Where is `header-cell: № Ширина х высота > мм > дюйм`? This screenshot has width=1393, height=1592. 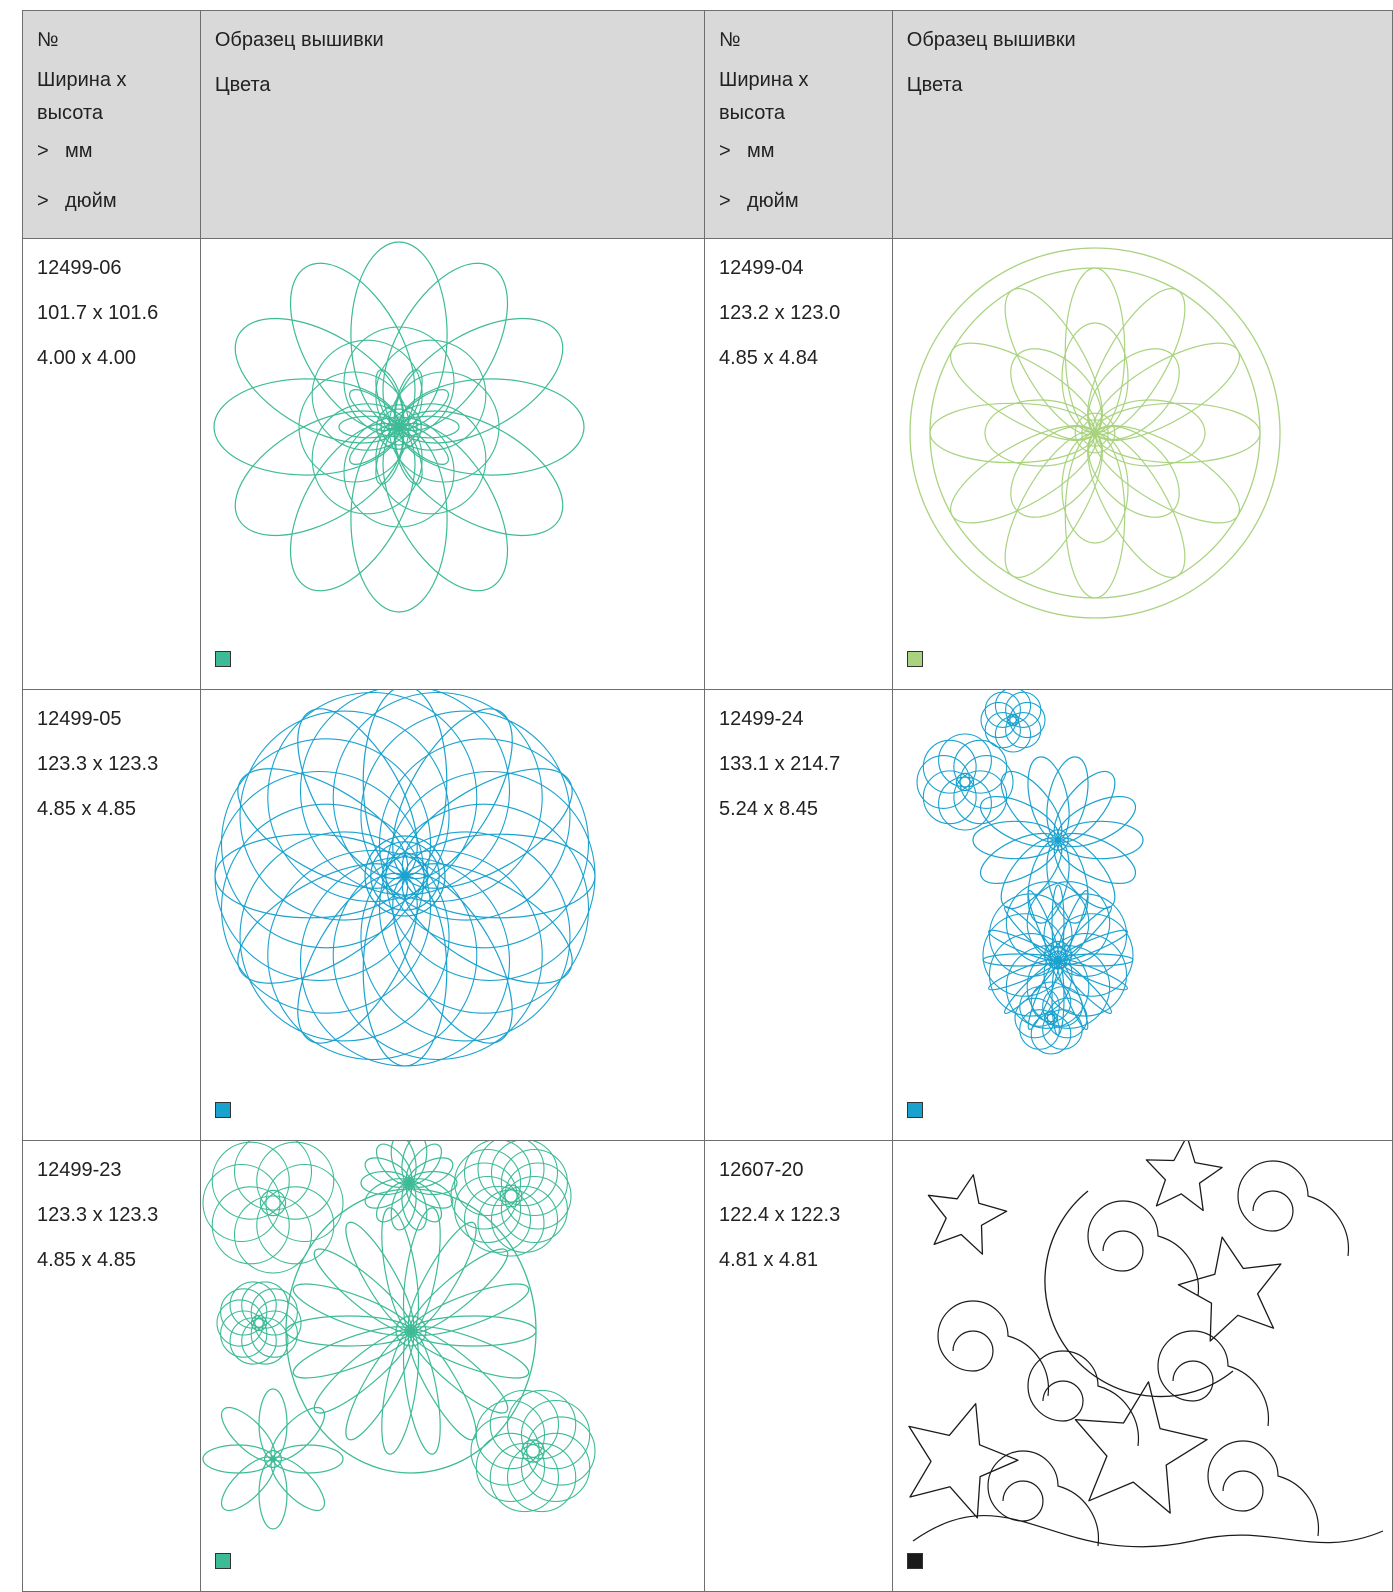 header-cell: № Ширина х высота > мм > дюйм is located at coordinates (798, 124).